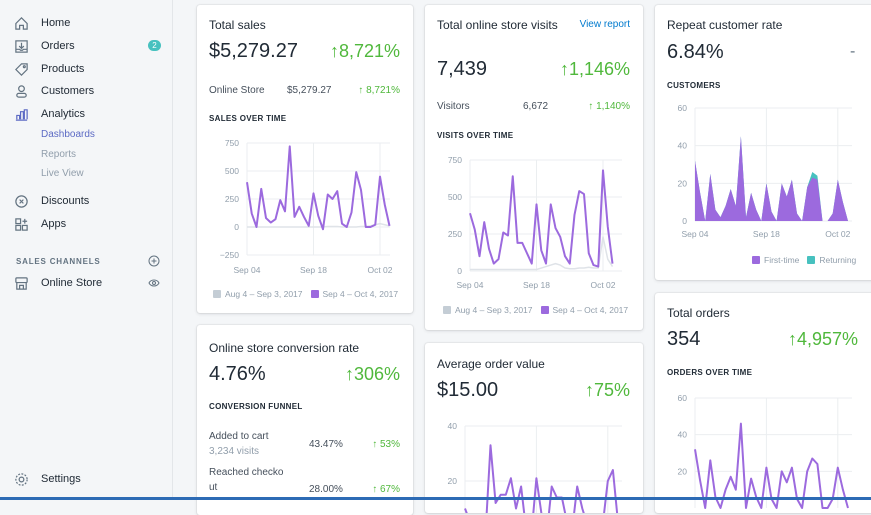 The image size is (871, 515). I want to click on online-store-row: Online Store $5,279.27 ↑ 8,721%, so click(304, 90).